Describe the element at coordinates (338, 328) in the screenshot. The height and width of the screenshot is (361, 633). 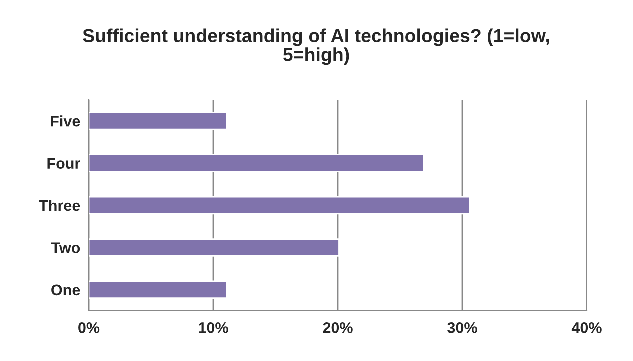
I see `x-tick-label: 20%` at that location.